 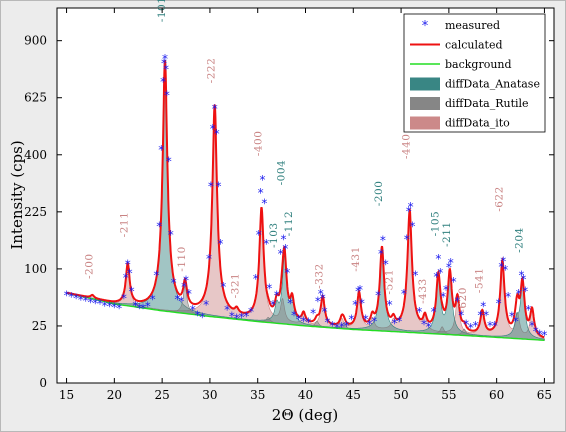 I want to click on y-tick-label: 225, so click(x=35, y=212).